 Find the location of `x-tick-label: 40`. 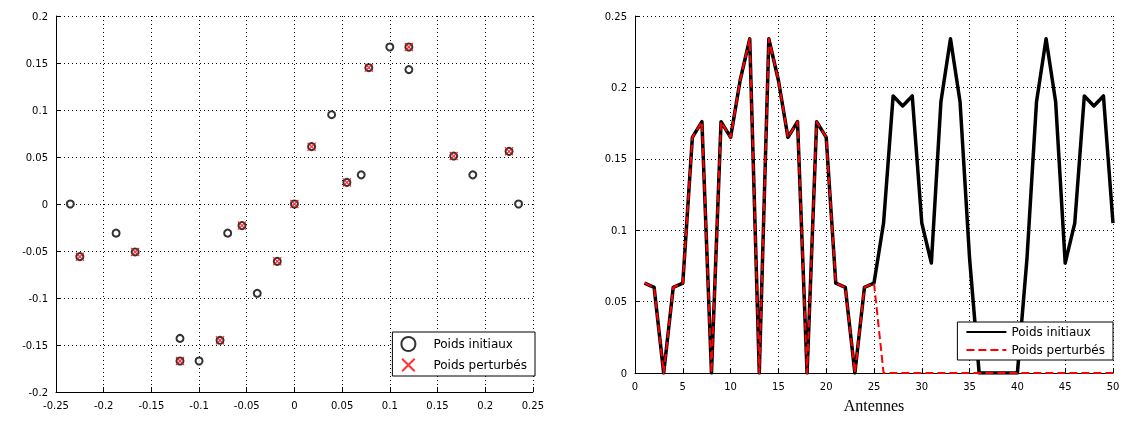

x-tick-label: 40 is located at coordinates (1017, 386).